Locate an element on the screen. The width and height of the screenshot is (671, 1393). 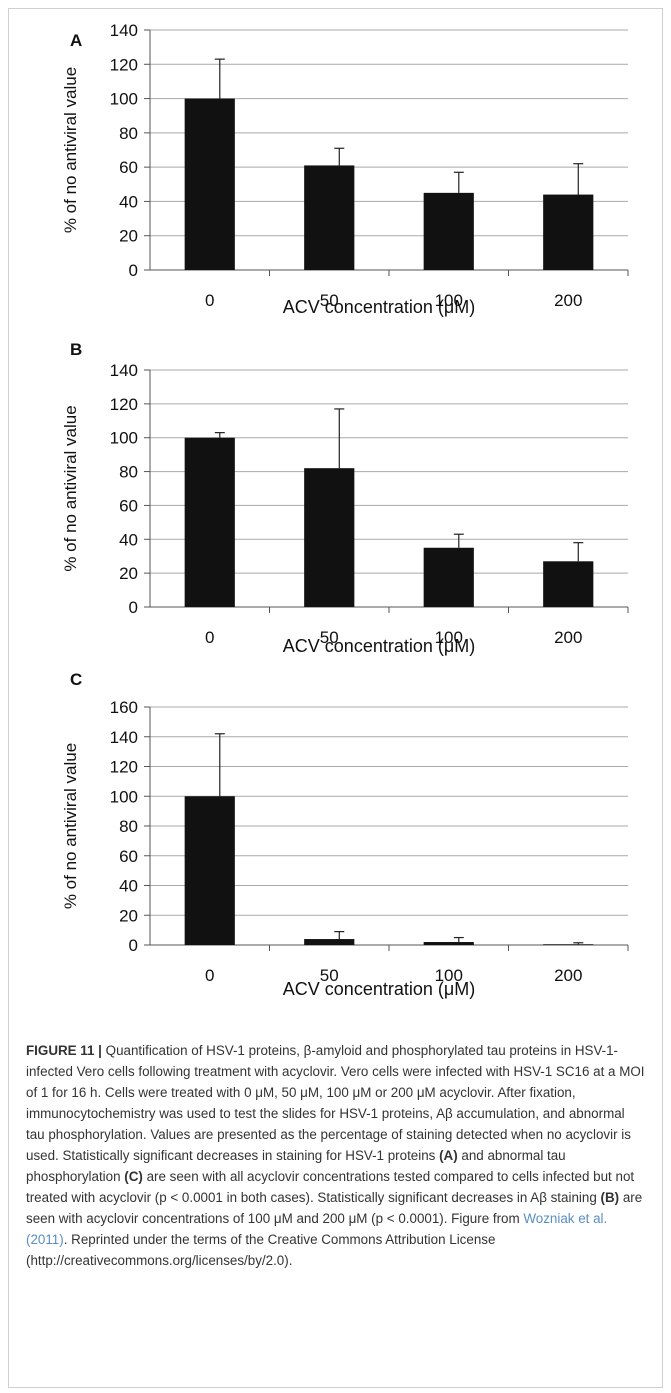
panel-label: A is located at coordinates (76, 40).